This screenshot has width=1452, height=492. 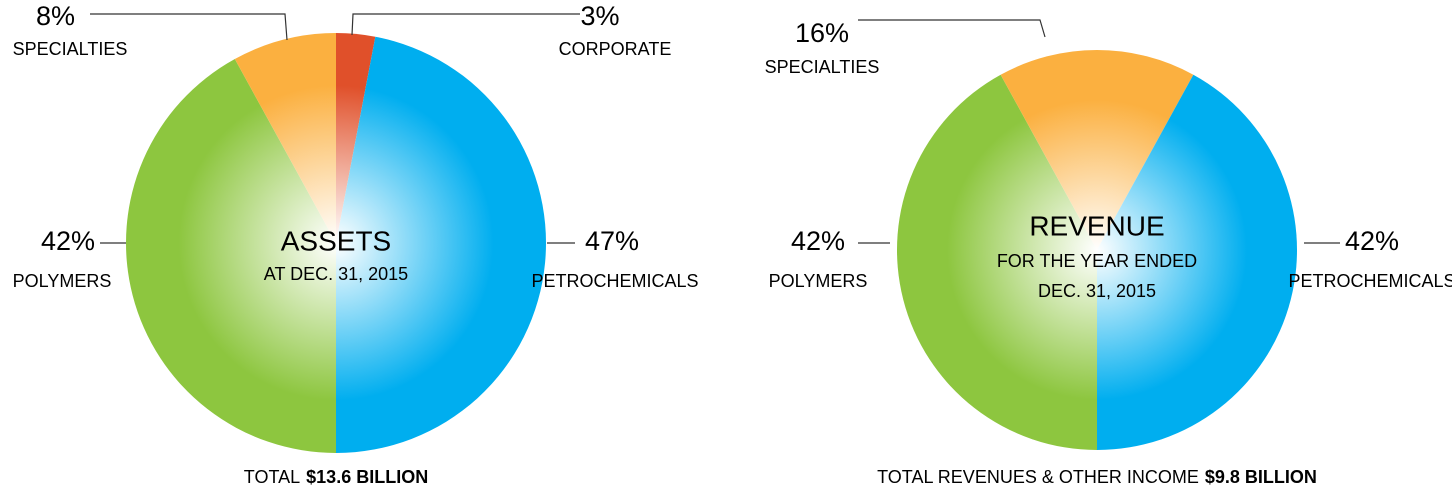 I want to click on slice-name: CORPORATE, so click(x=615, y=49).